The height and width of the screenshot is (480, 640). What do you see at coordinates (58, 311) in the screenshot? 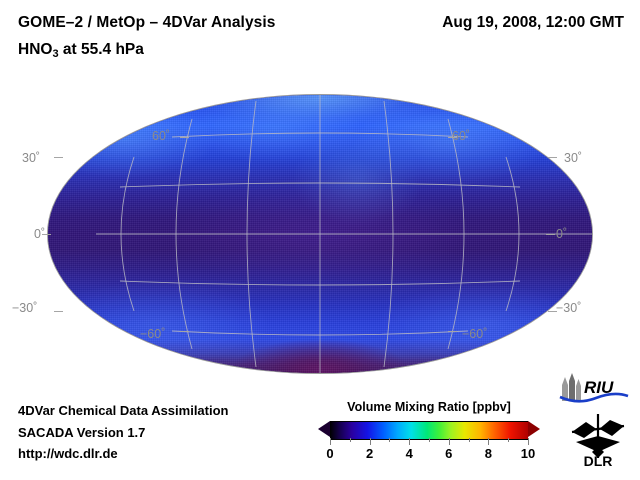
I see `lat-tick-30s-left` at bounding box center [58, 311].